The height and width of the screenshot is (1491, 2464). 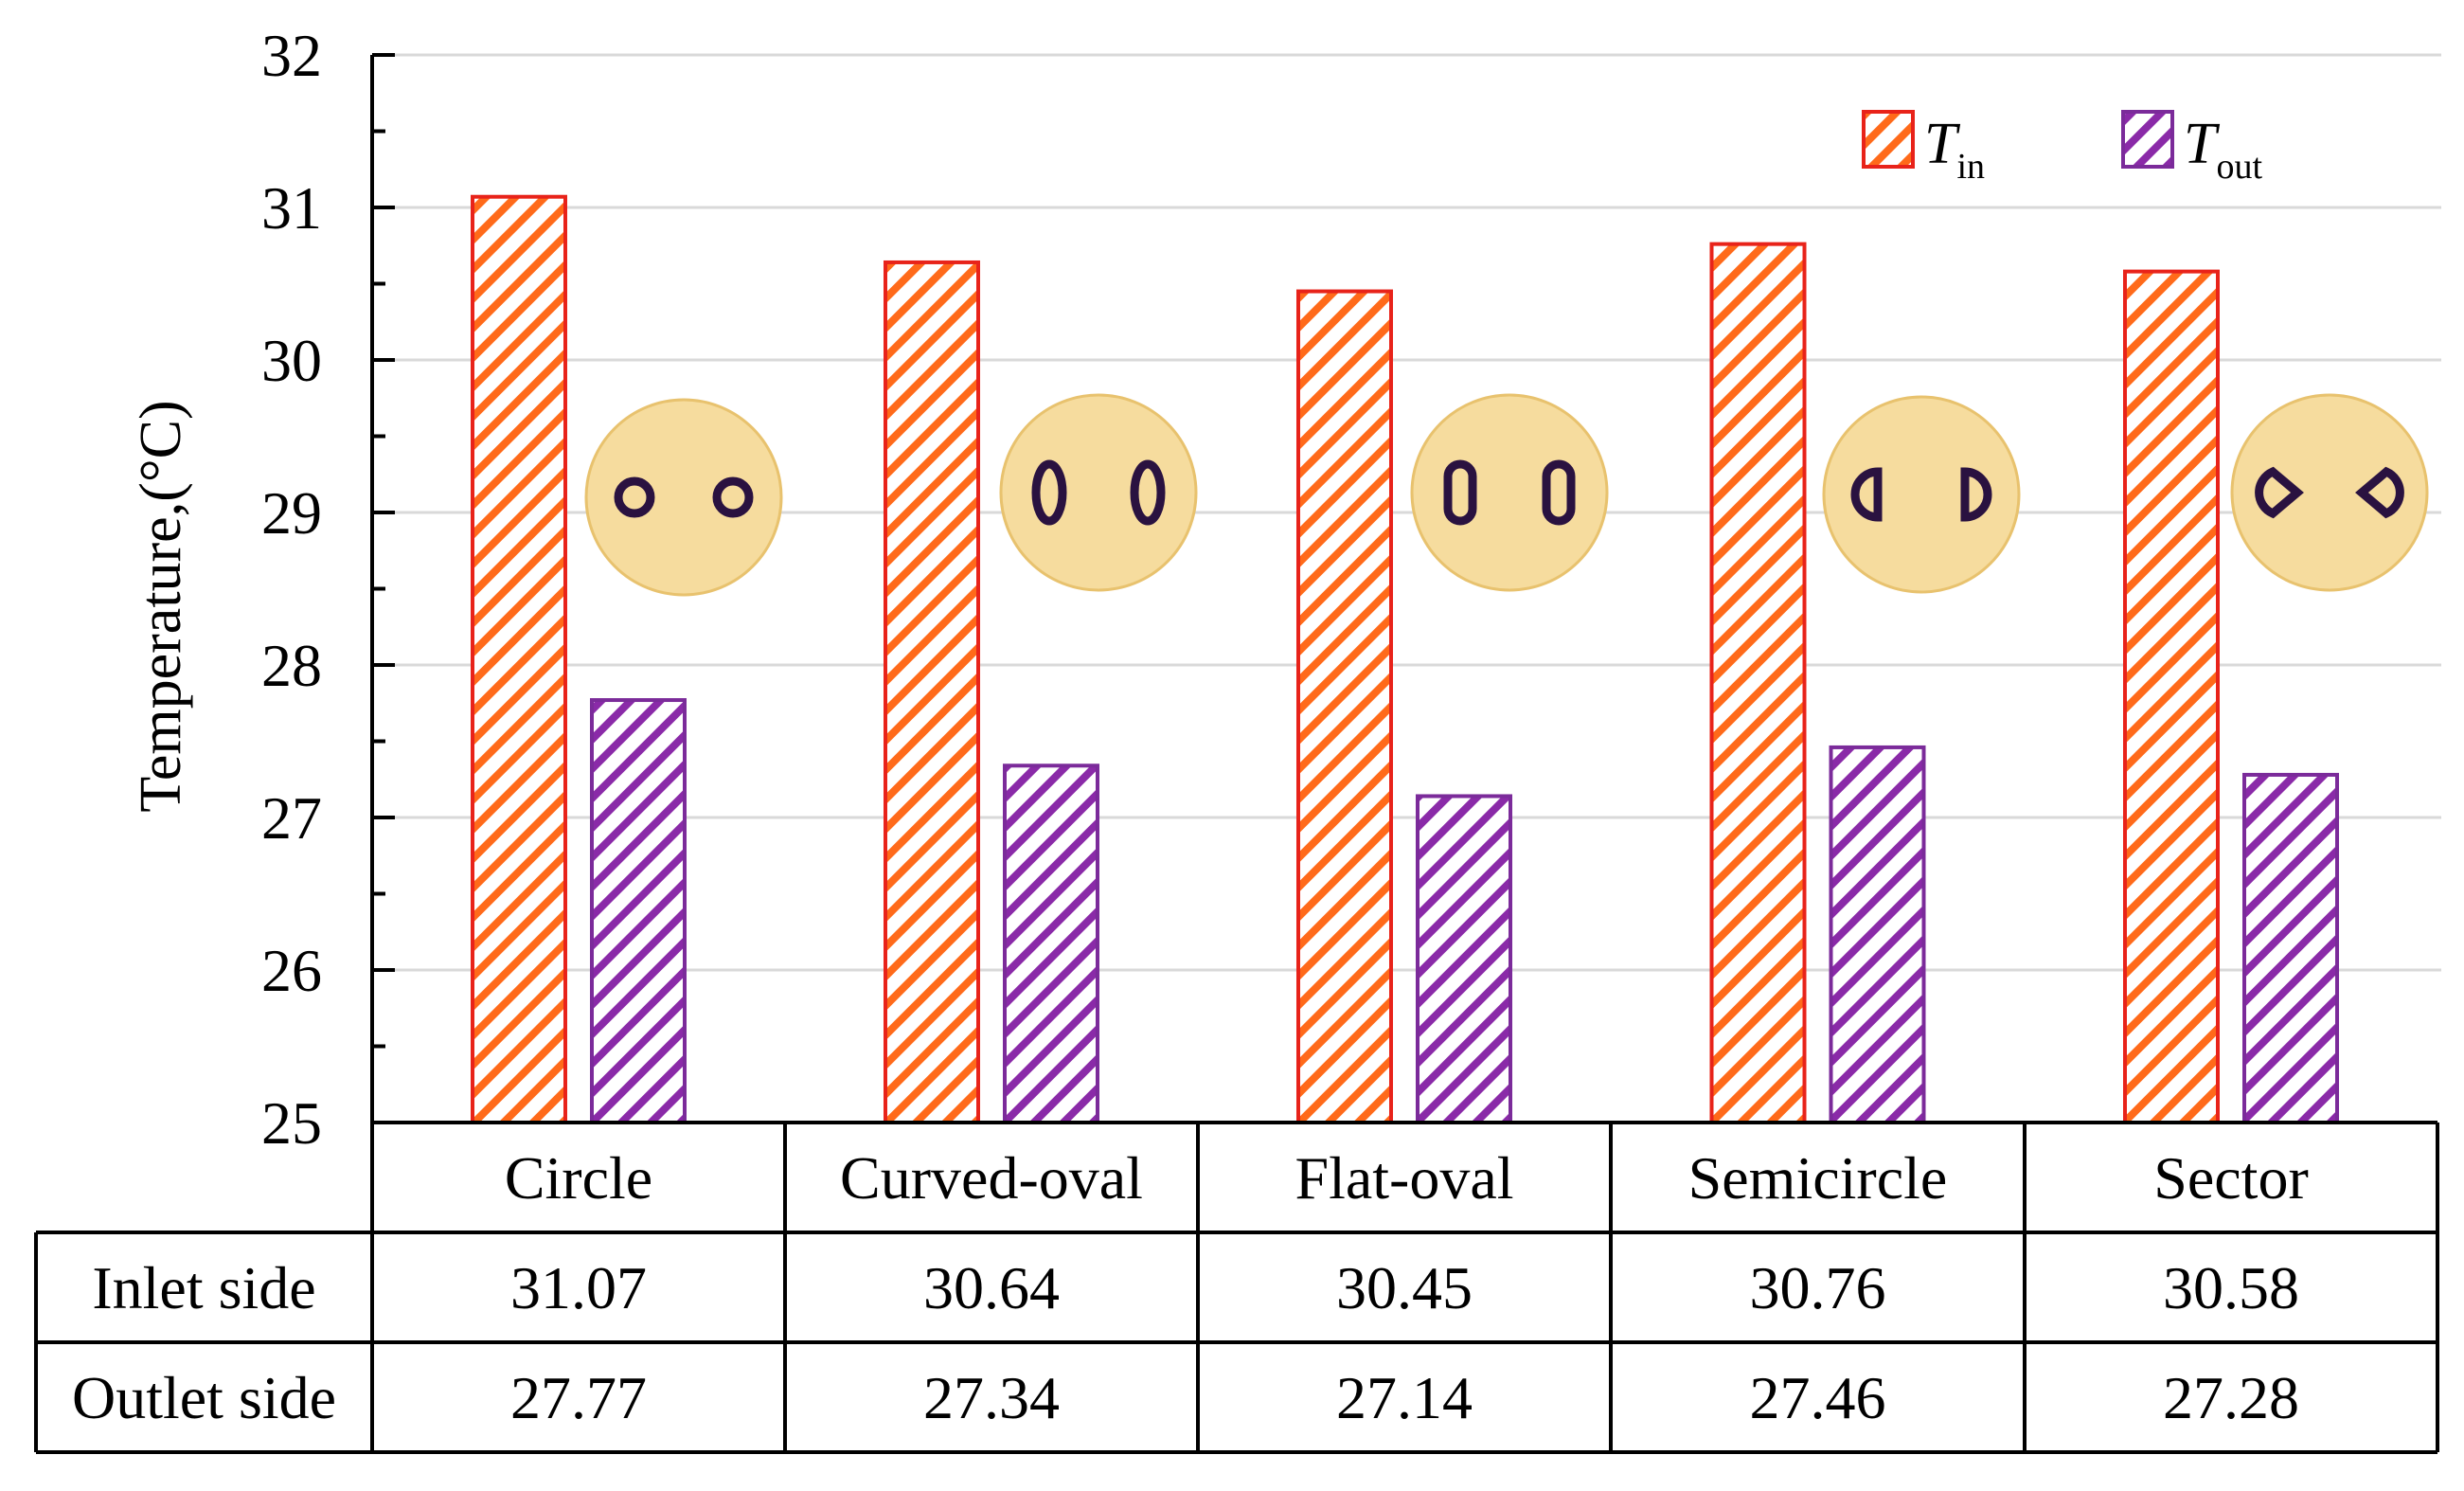 What do you see at coordinates (2147, 140) in the screenshot?
I see `legend-swatch-tout` at bounding box center [2147, 140].